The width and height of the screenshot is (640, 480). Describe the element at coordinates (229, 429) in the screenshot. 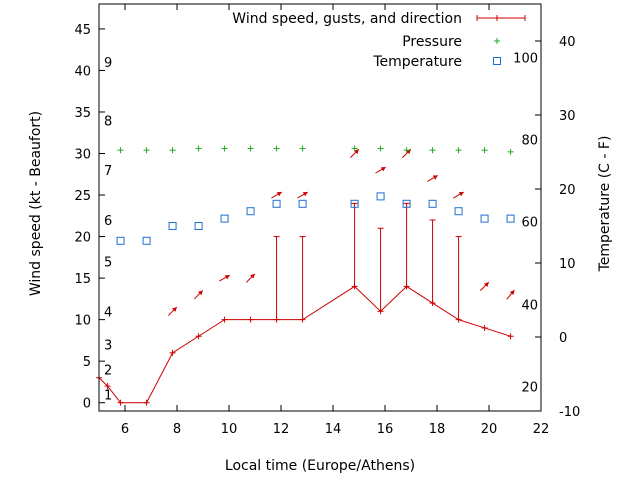

I see `x-tick-label: 10` at that location.